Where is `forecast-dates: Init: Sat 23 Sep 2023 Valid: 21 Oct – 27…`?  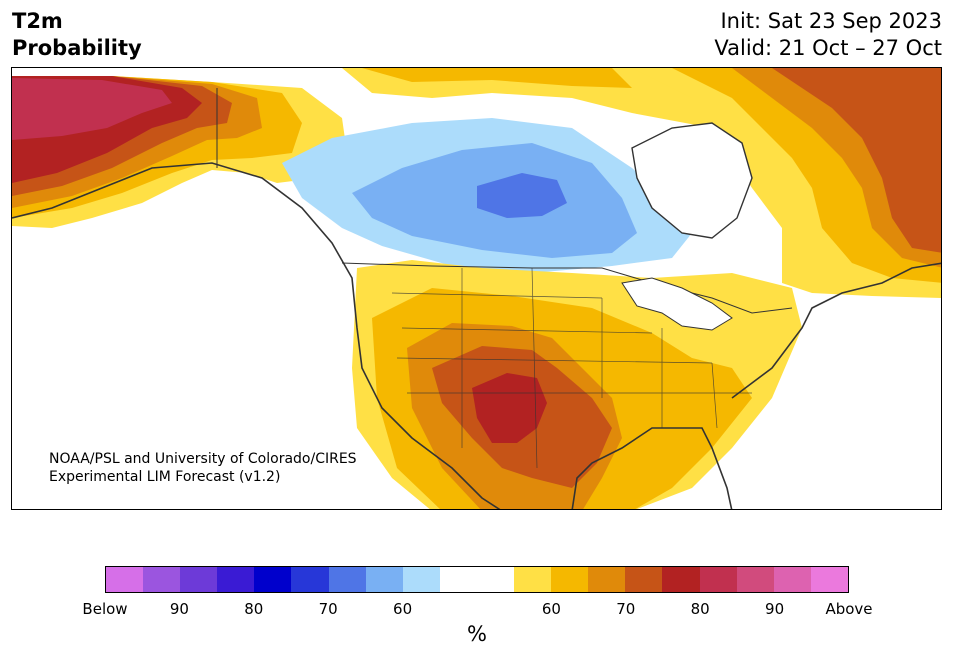
forecast-dates: Init: Sat 23 Sep 2023 Valid: 21 Oct – 27… is located at coordinates (828, 35).